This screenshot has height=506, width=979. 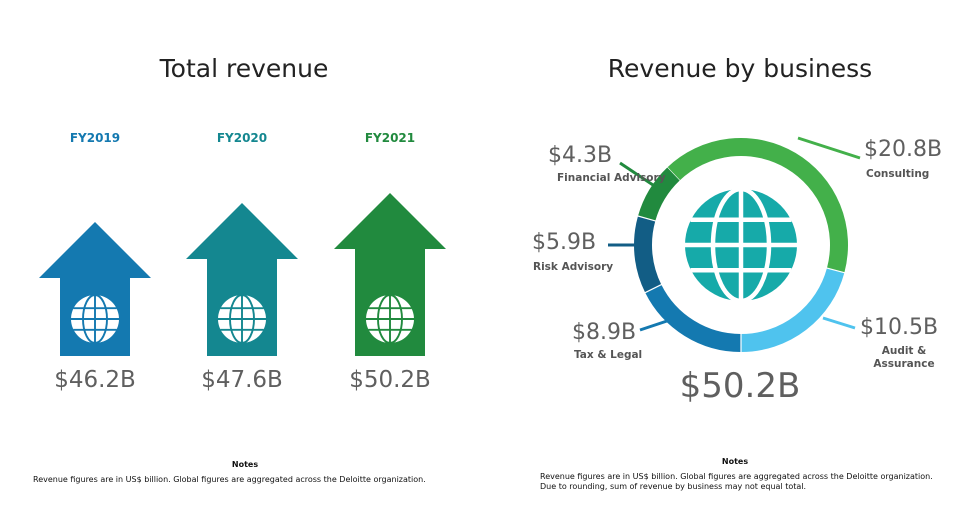 What do you see at coordinates (390, 138) in the screenshot?
I see `fiscal-year-label: FY2021` at bounding box center [390, 138].